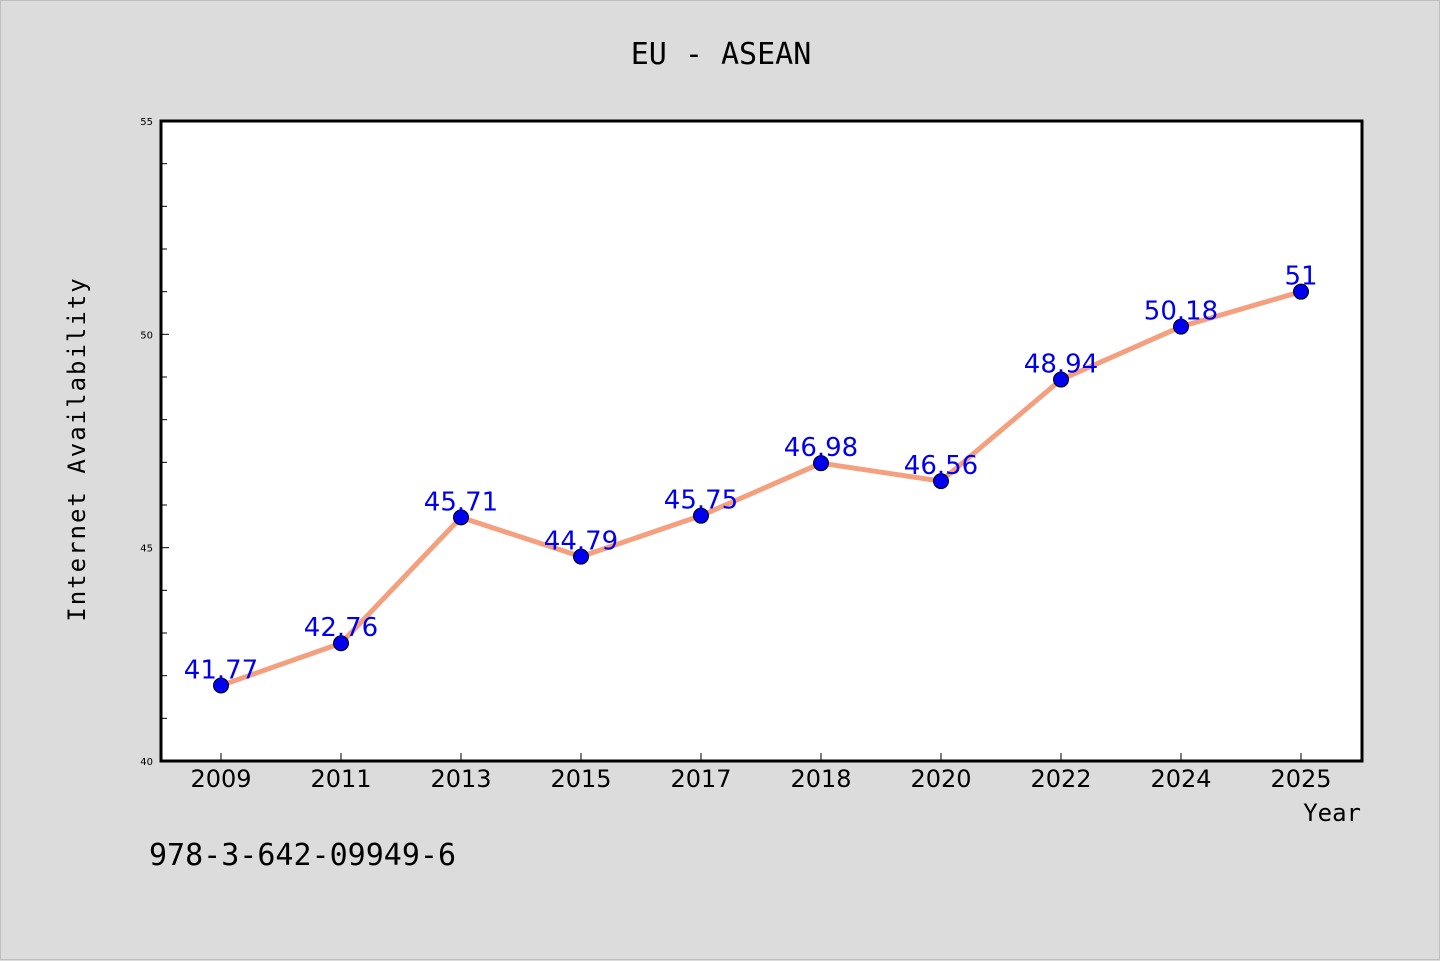  What do you see at coordinates (820, 779) in the screenshot?
I see `x-tick-label: 2018` at bounding box center [820, 779].